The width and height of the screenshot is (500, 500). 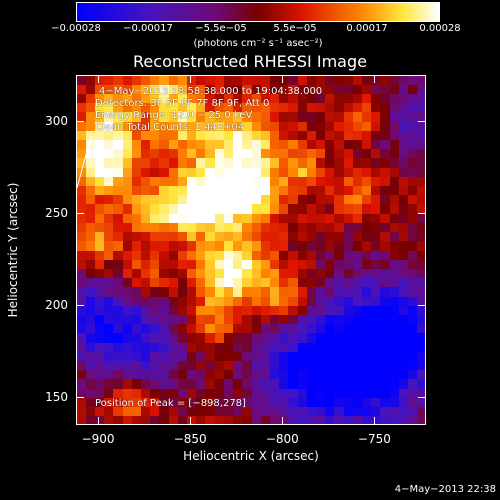 I want to click on footer-date: 4−May−2013 22:38, so click(x=445, y=489).